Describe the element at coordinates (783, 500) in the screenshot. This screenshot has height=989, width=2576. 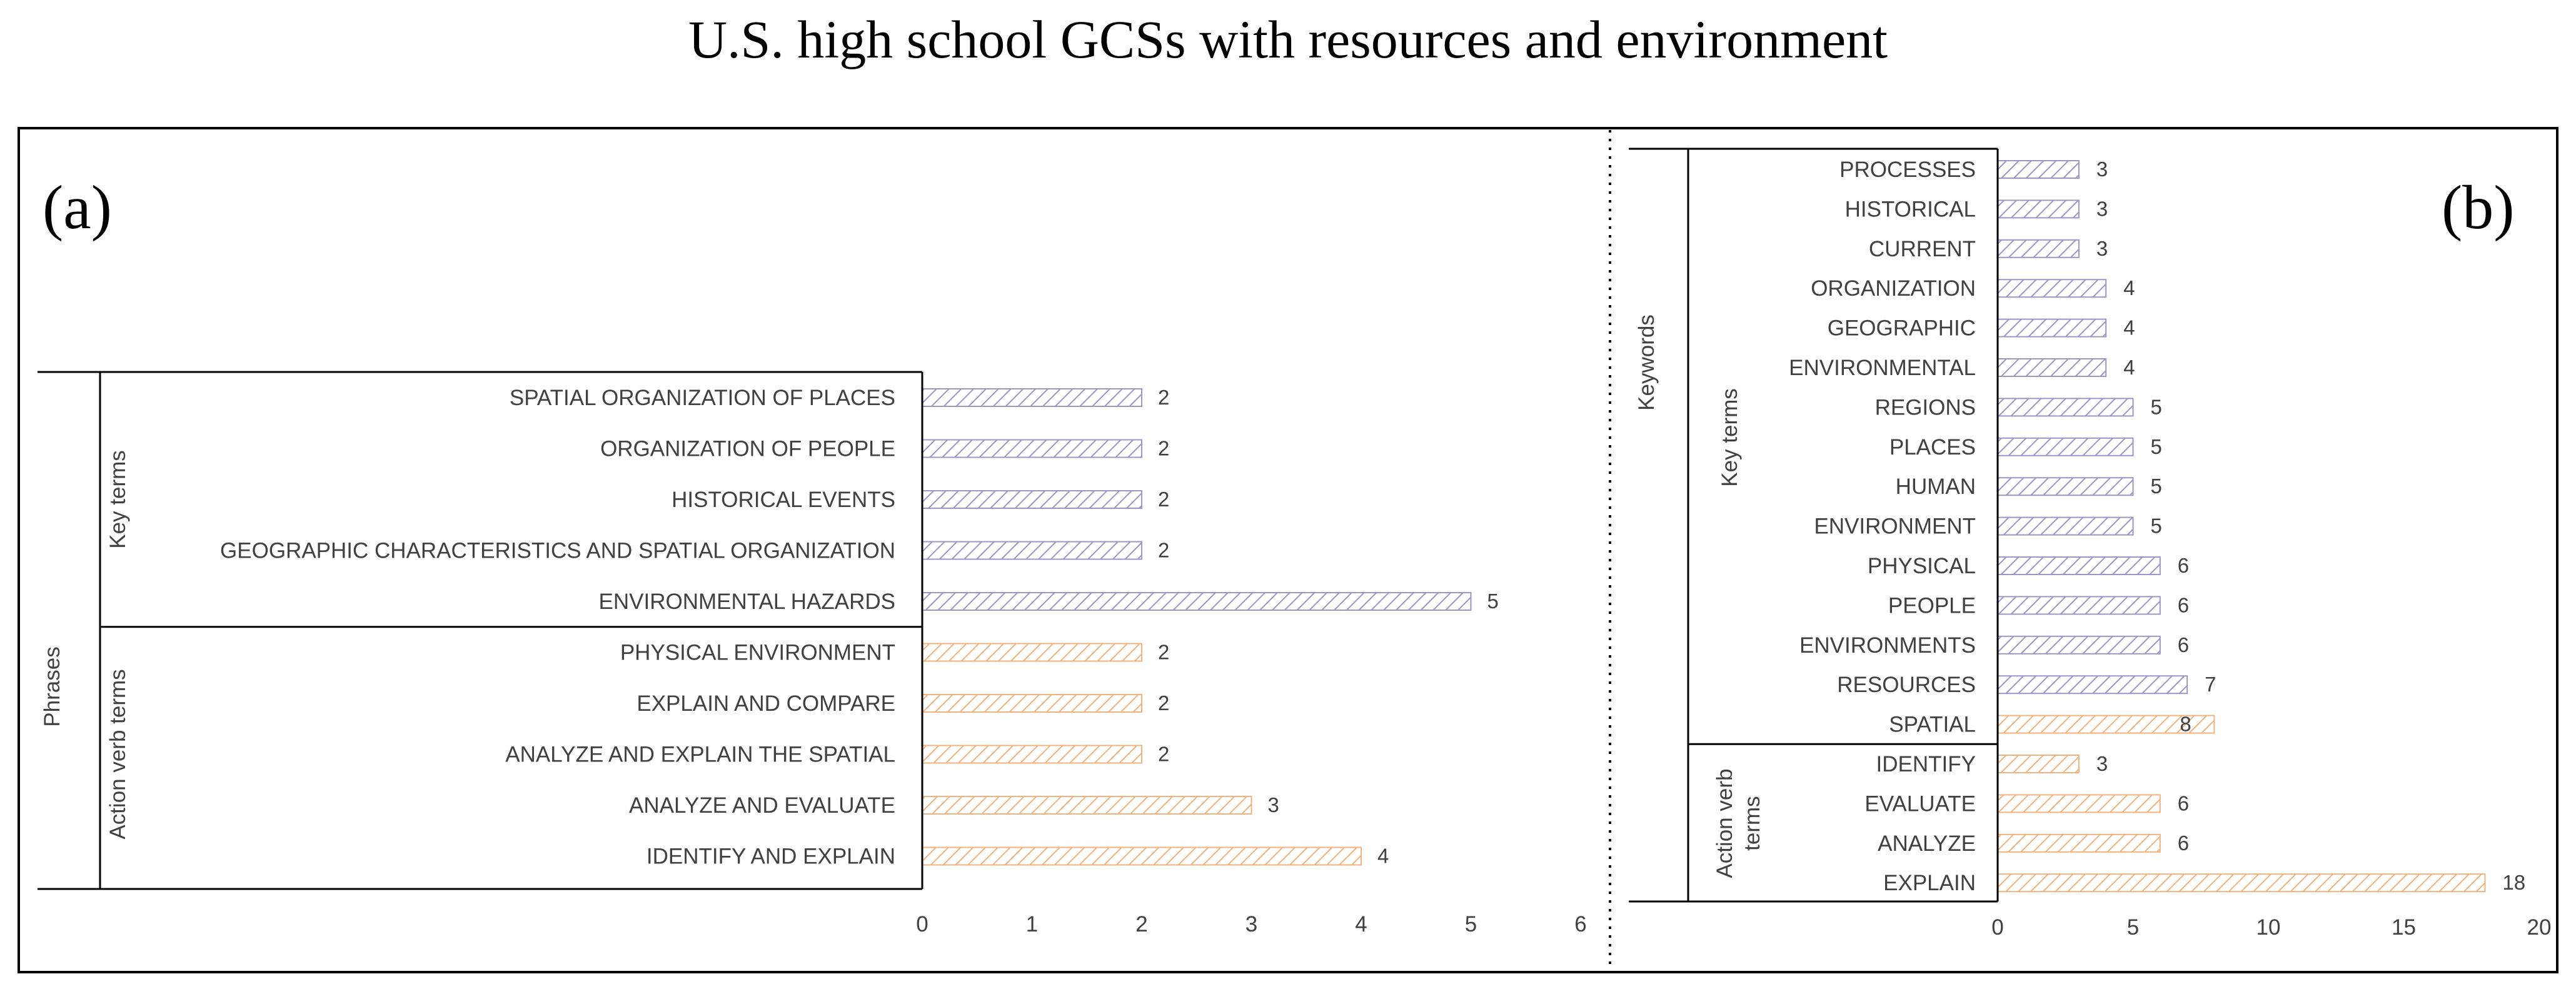
I see `panel-a-label-historical-events: HISTORICAL EVENTS` at that location.